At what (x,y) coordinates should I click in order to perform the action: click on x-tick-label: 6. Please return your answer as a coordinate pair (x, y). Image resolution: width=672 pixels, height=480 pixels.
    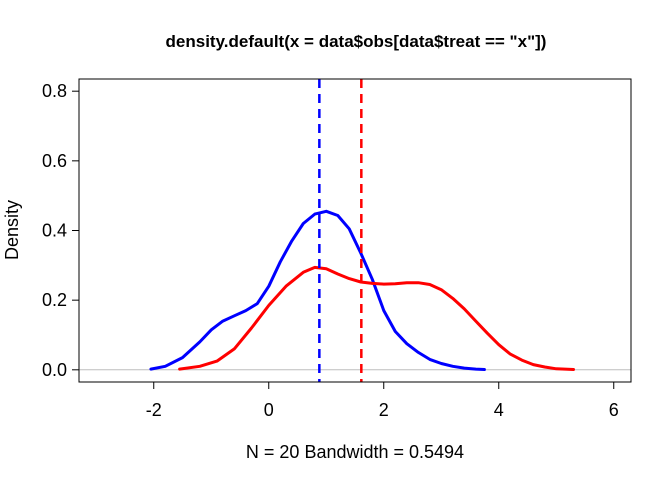
    Looking at the image, I should click on (614, 410).